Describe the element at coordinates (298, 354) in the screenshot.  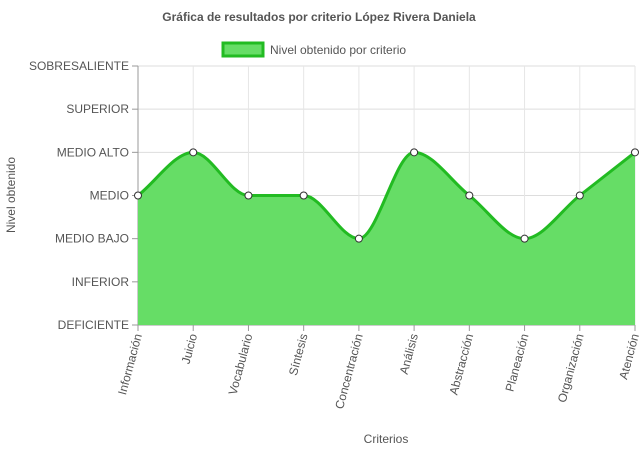
I see `x-tick-label: Síntesis` at that location.